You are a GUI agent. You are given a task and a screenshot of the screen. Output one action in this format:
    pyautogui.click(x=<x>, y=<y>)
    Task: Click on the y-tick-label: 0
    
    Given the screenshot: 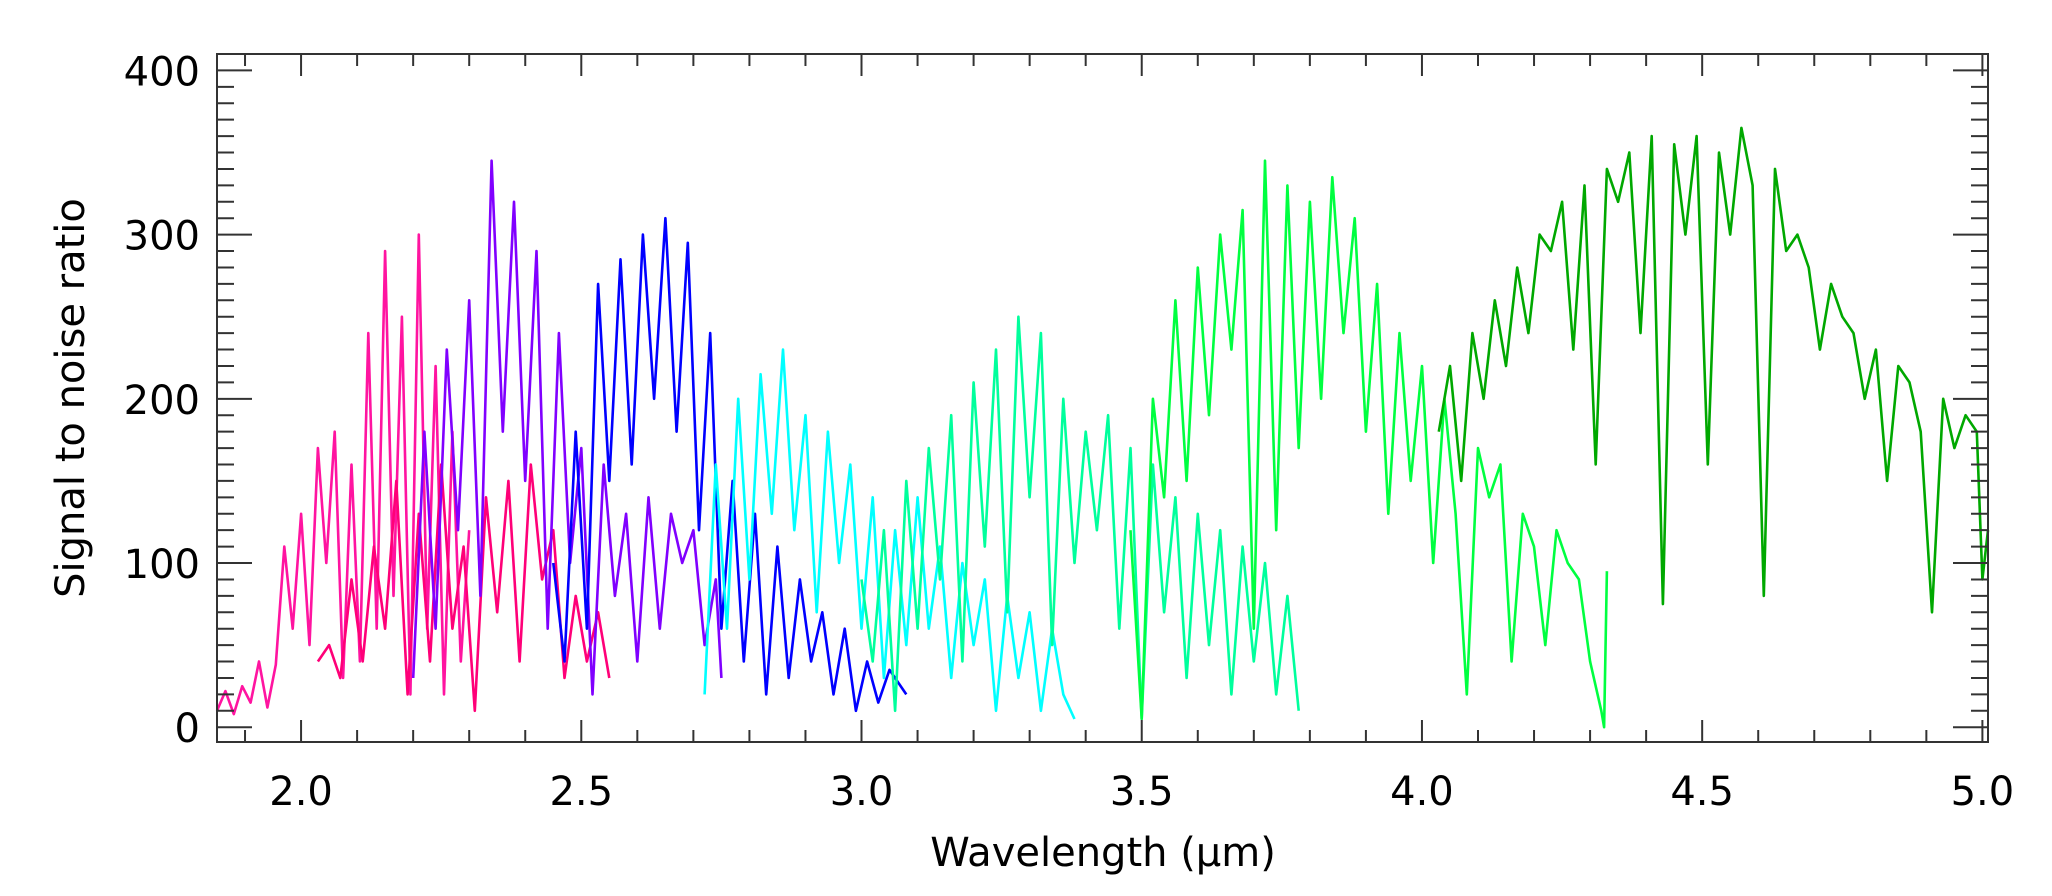 What is the action you would take?
    pyautogui.click(x=187, y=729)
    